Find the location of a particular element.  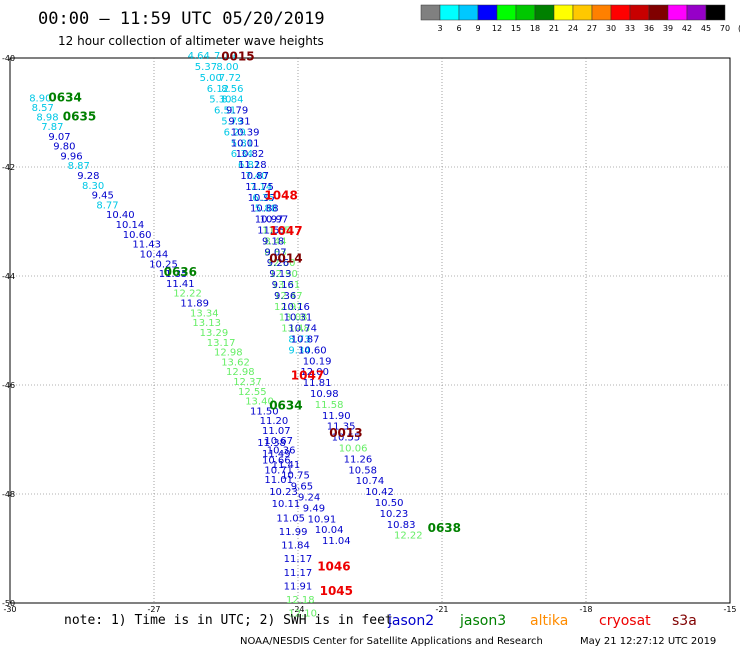

wave-height-value: 11.89 is located at coordinates (194, 304).